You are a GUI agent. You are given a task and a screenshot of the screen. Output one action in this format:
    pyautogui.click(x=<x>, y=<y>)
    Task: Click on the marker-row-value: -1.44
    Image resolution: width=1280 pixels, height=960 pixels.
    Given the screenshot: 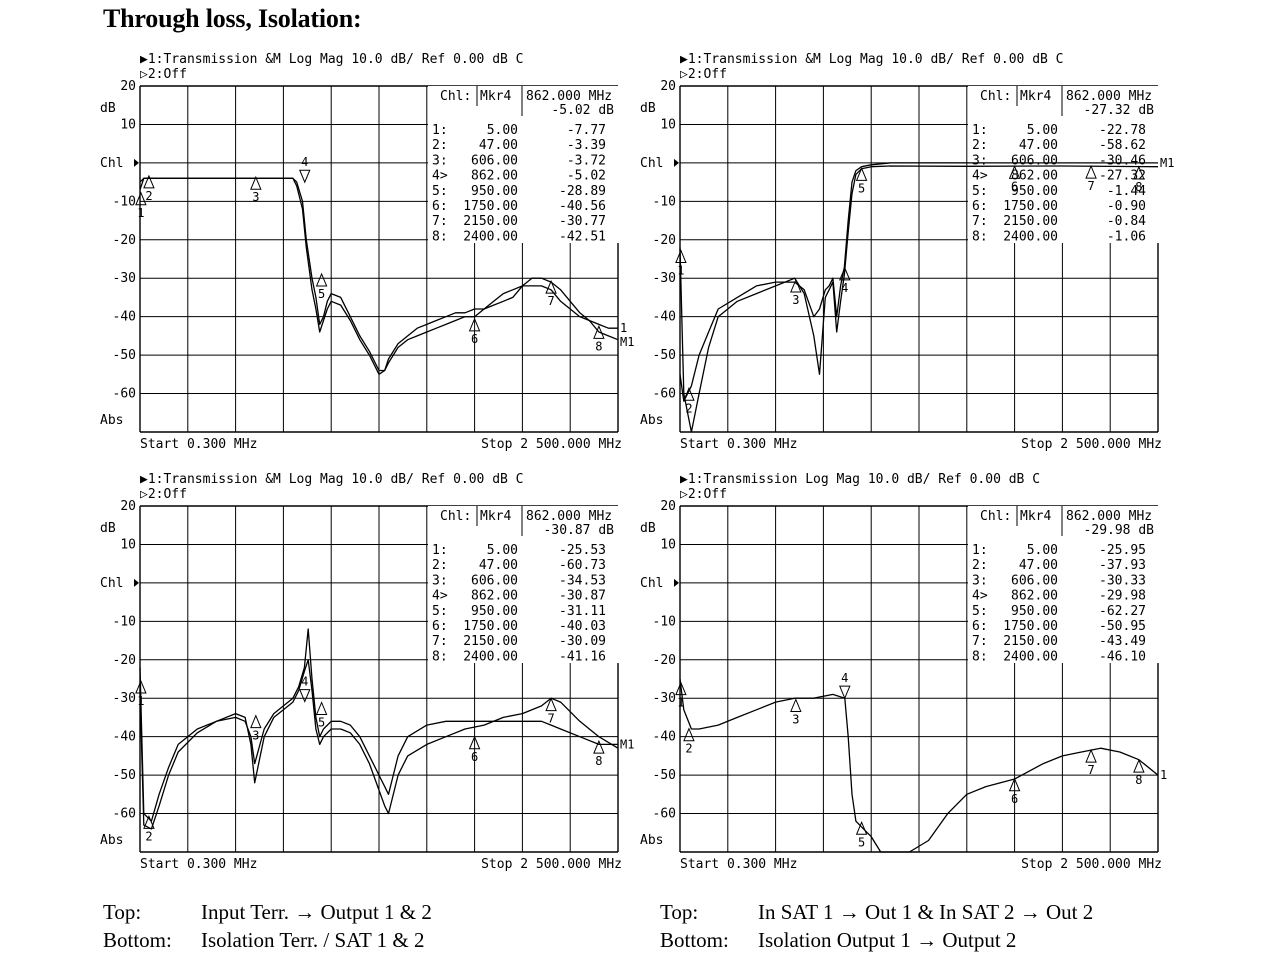 What is the action you would take?
    pyautogui.click(x=1126, y=191)
    